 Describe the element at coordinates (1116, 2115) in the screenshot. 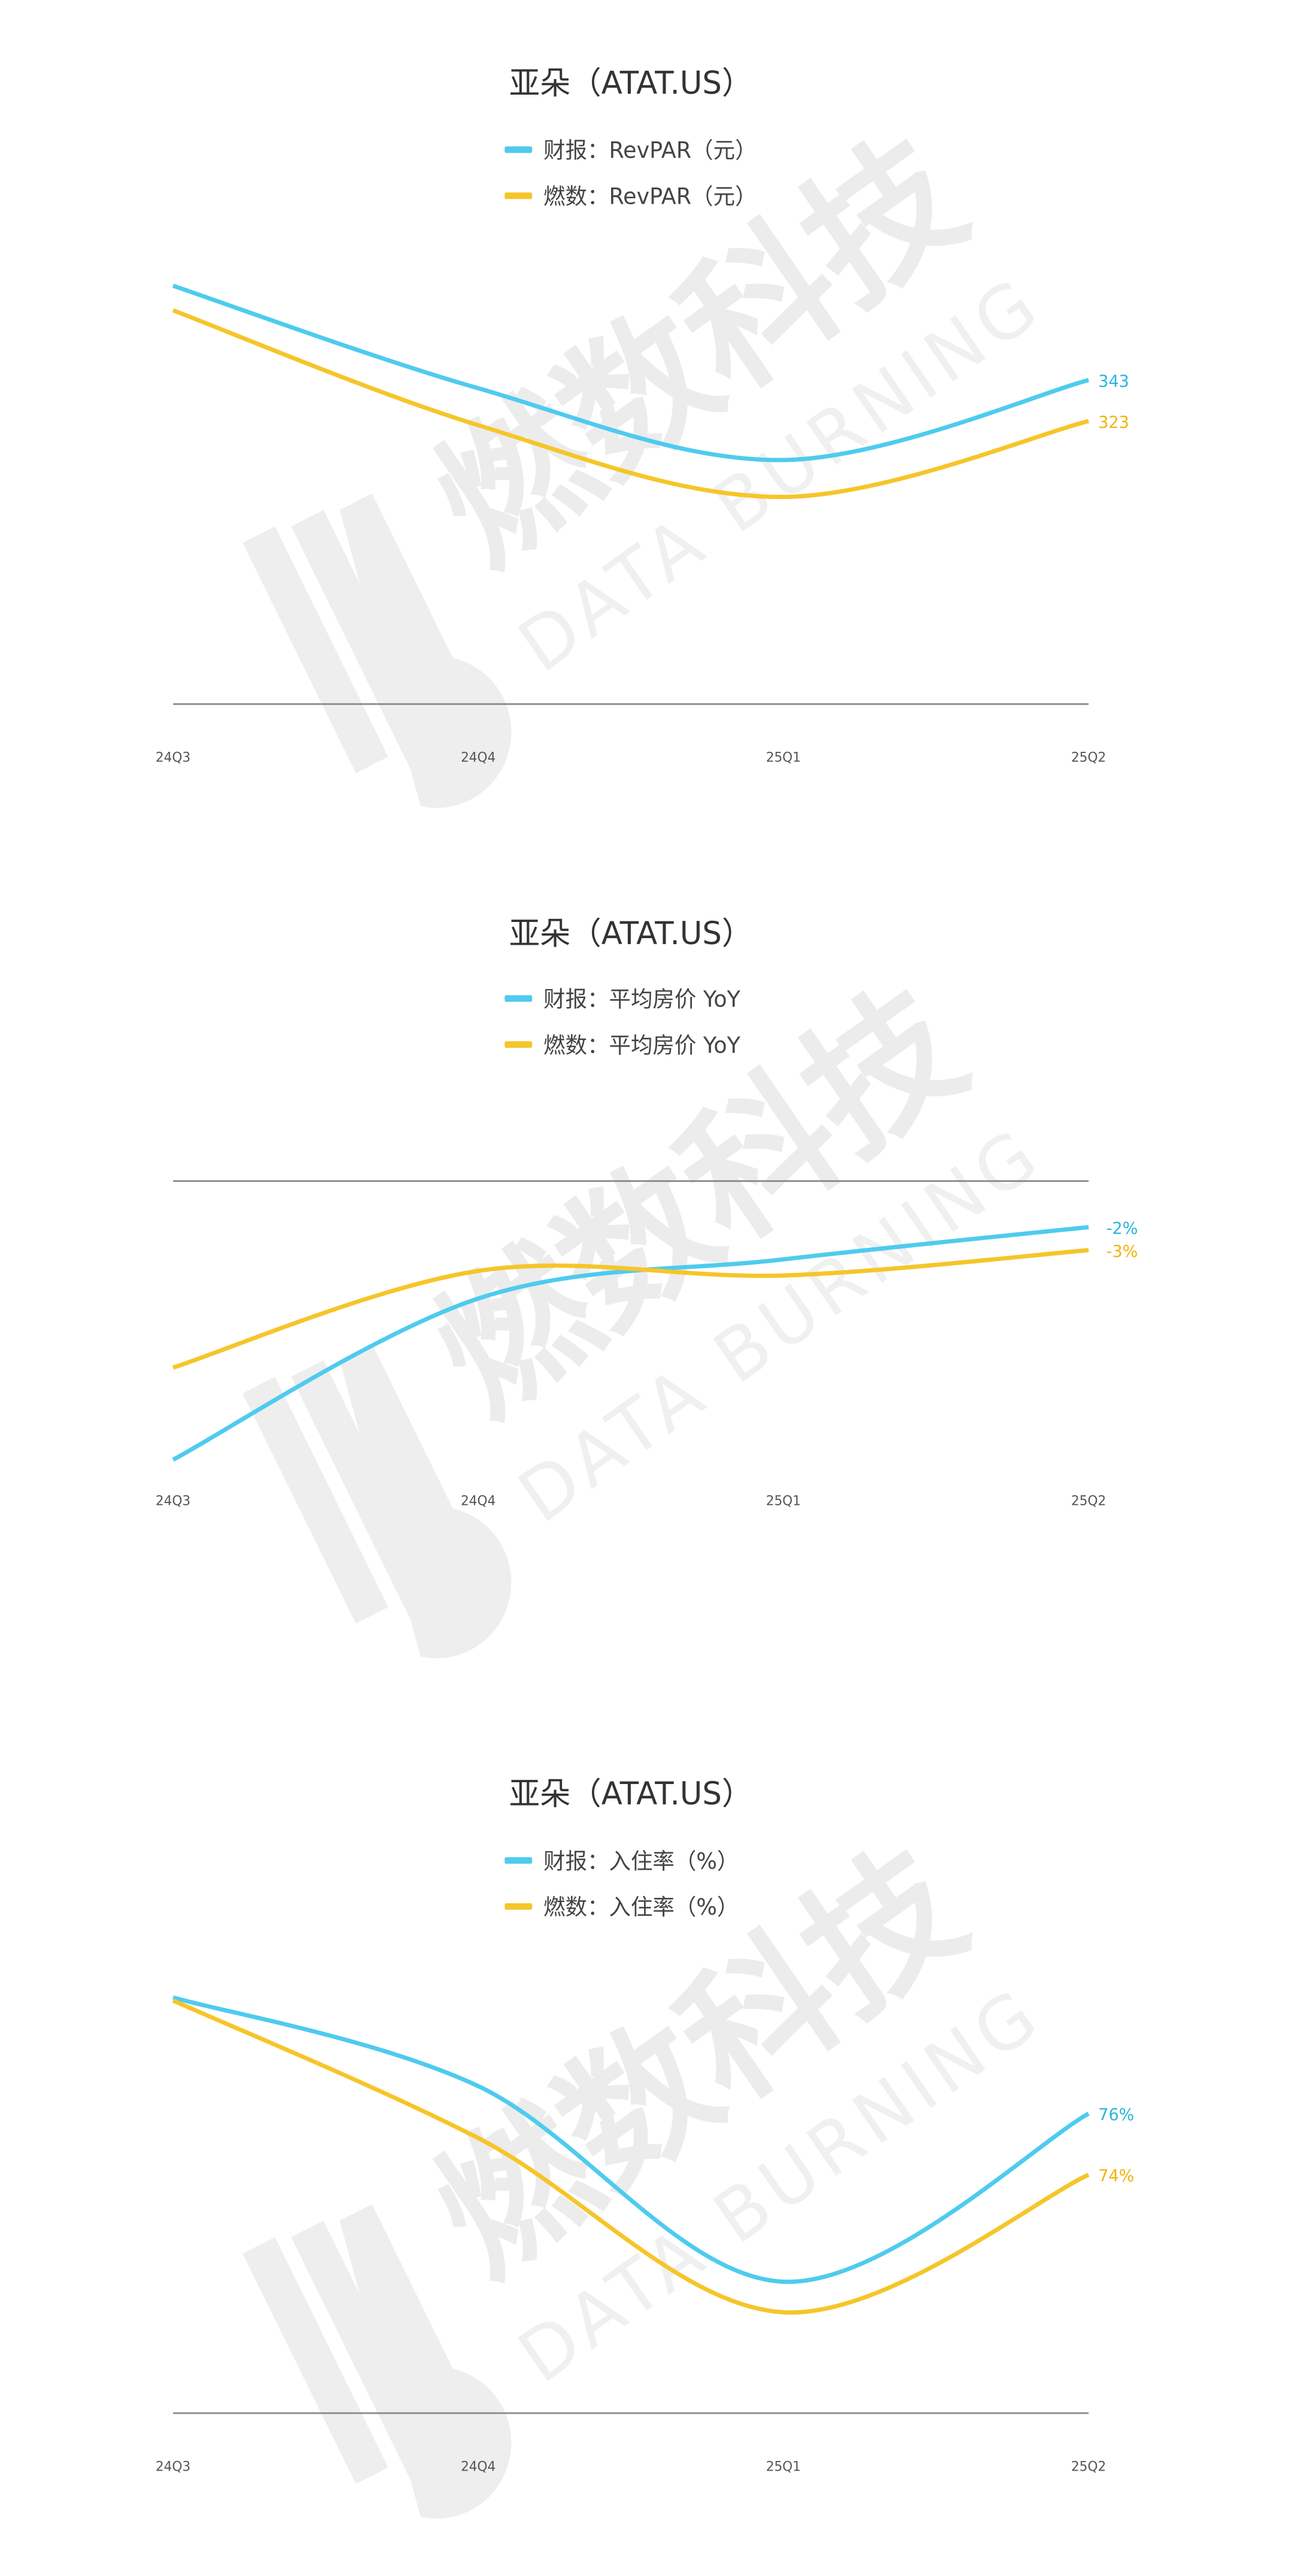

I see `value-label: 76%` at that location.